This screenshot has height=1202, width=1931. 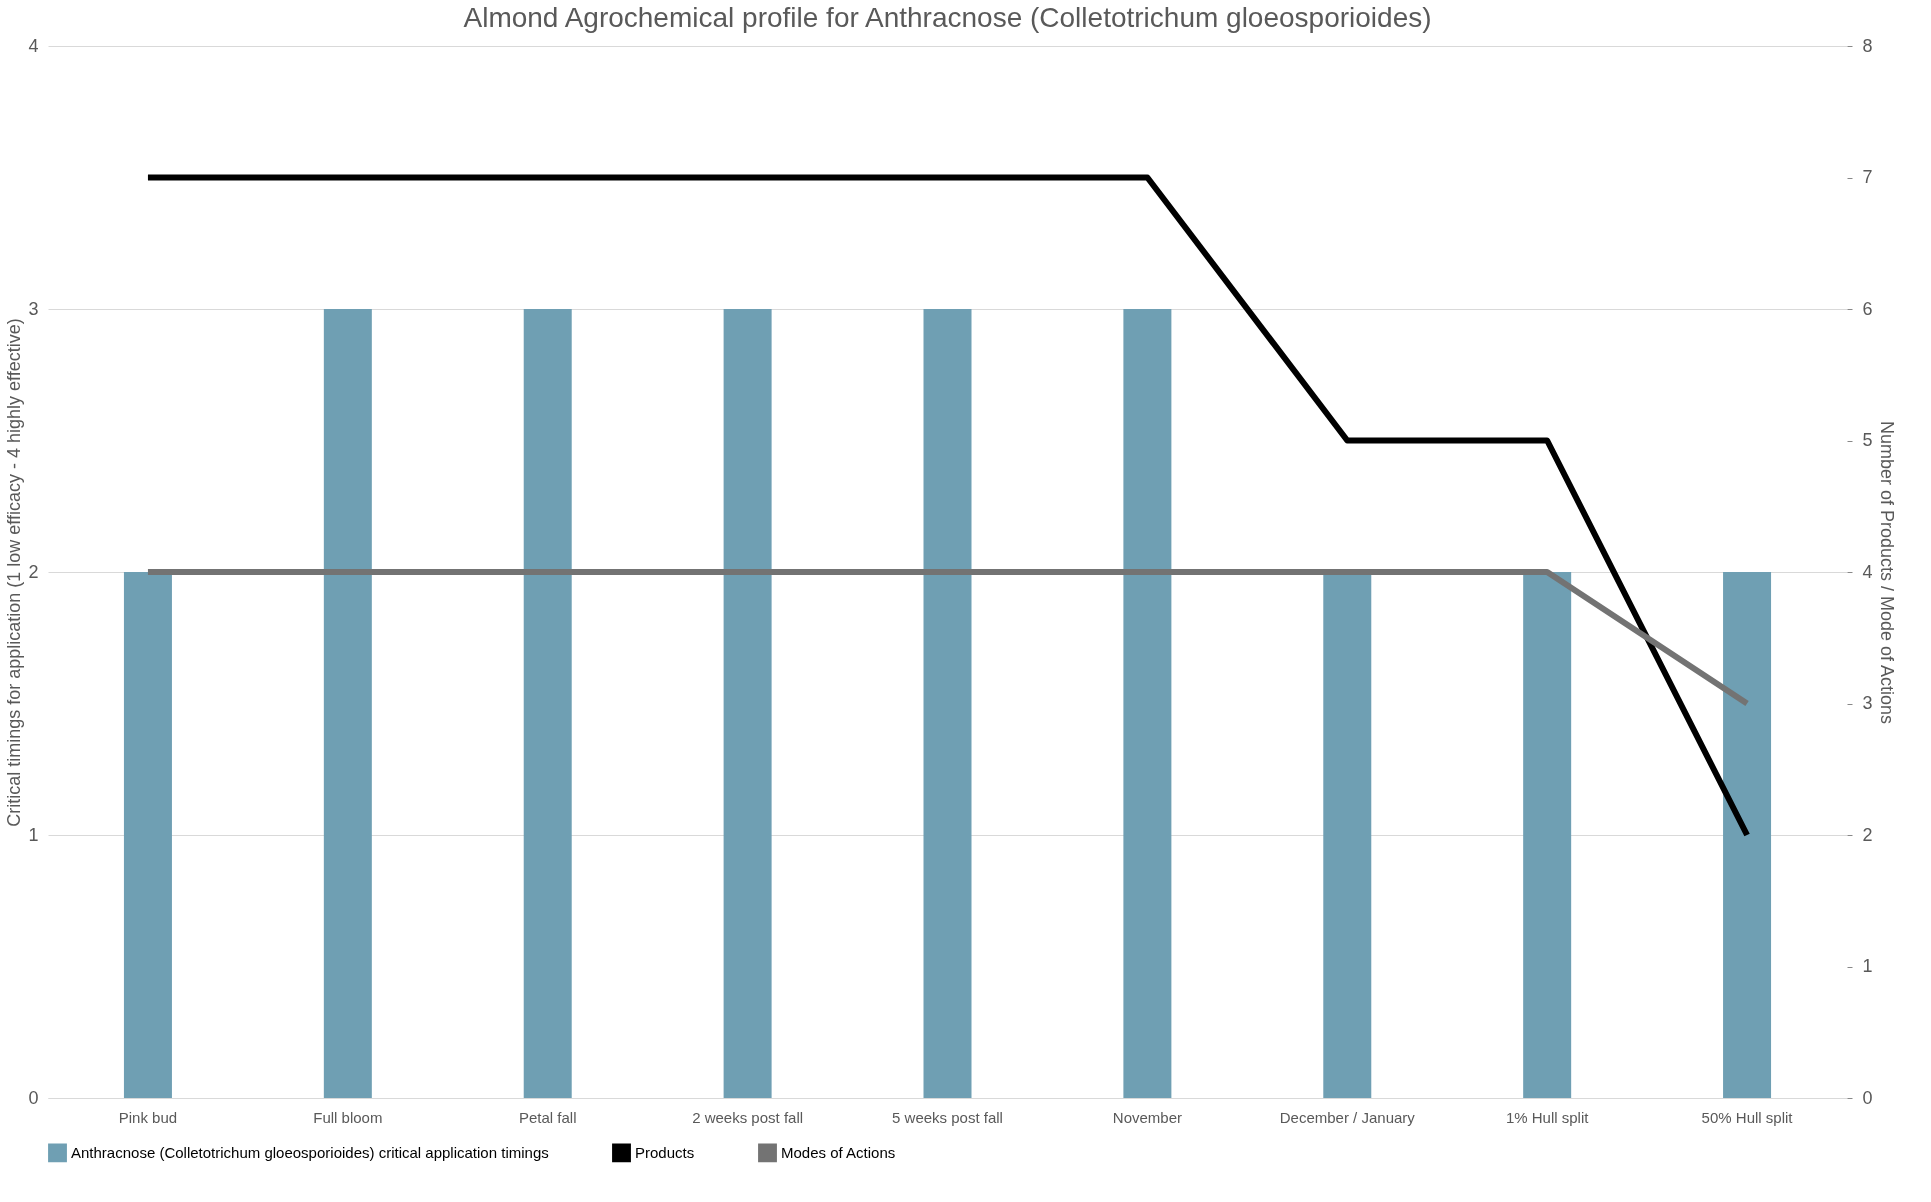 What do you see at coordinates (1867, 966) in the screenshot?
I see `y2-tick-label: 1` at bounding box center [1867, 966].